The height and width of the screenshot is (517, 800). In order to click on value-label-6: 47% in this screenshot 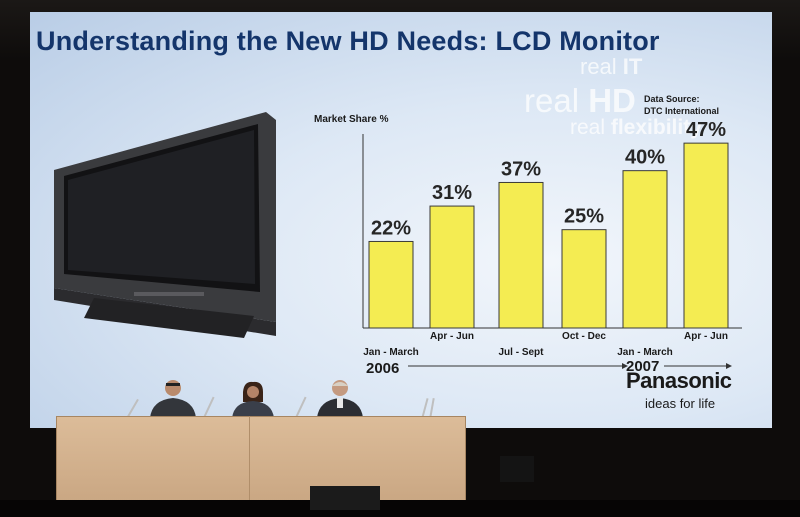, I will do `click(706, 130)`.